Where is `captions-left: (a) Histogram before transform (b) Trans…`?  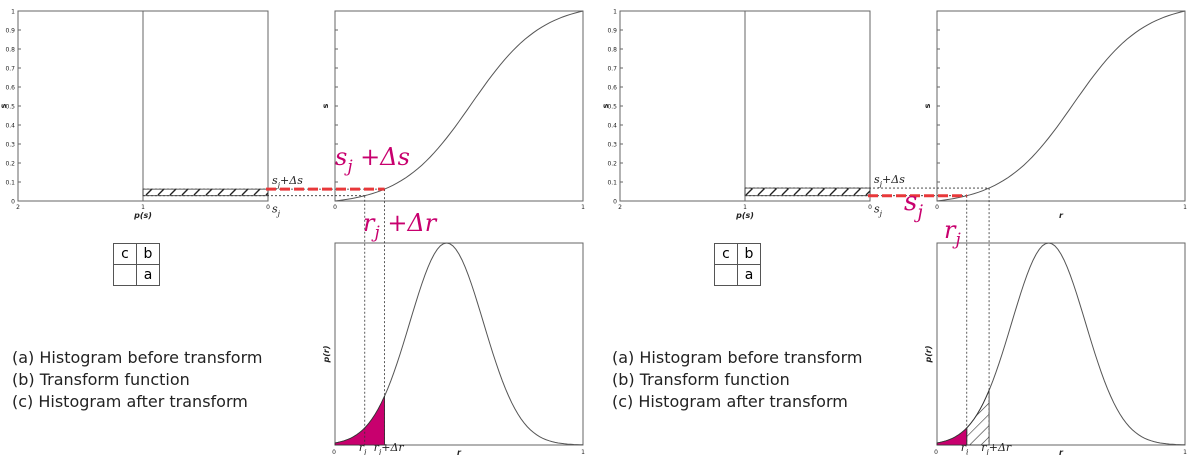
captions-left: (a) Histogram before transform (b) Trans… is located at coordinates (137, 380).